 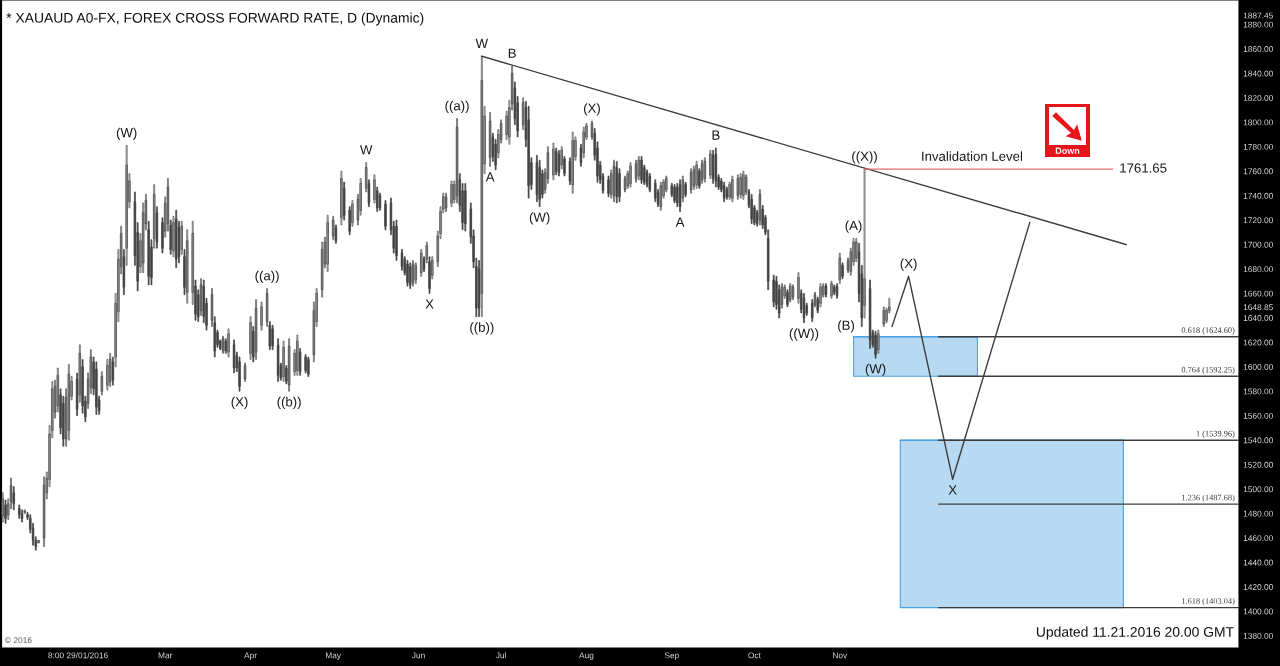 What do you see at coordinates (1258, 587) in the screenshot?
I see `y-tick-label: 1420.00` at bounding box center [1258, 587].